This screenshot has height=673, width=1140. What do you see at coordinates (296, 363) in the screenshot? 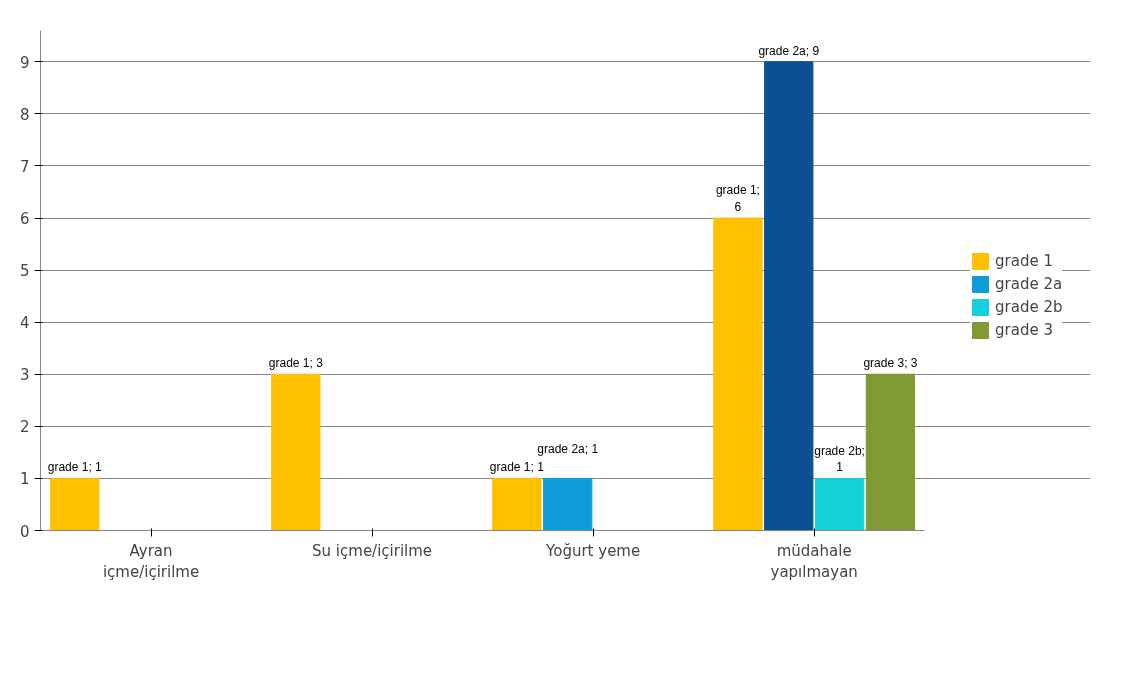
I see `data-label: grade 1; 3` at bounding box center [296, 363].